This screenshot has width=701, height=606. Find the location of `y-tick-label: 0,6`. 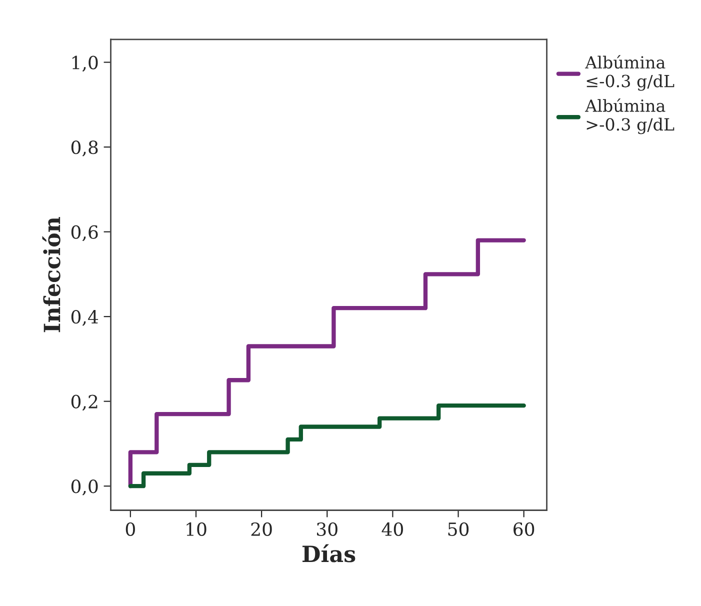

y-tick-label: 0,6 is located at coordinates (84, 233).